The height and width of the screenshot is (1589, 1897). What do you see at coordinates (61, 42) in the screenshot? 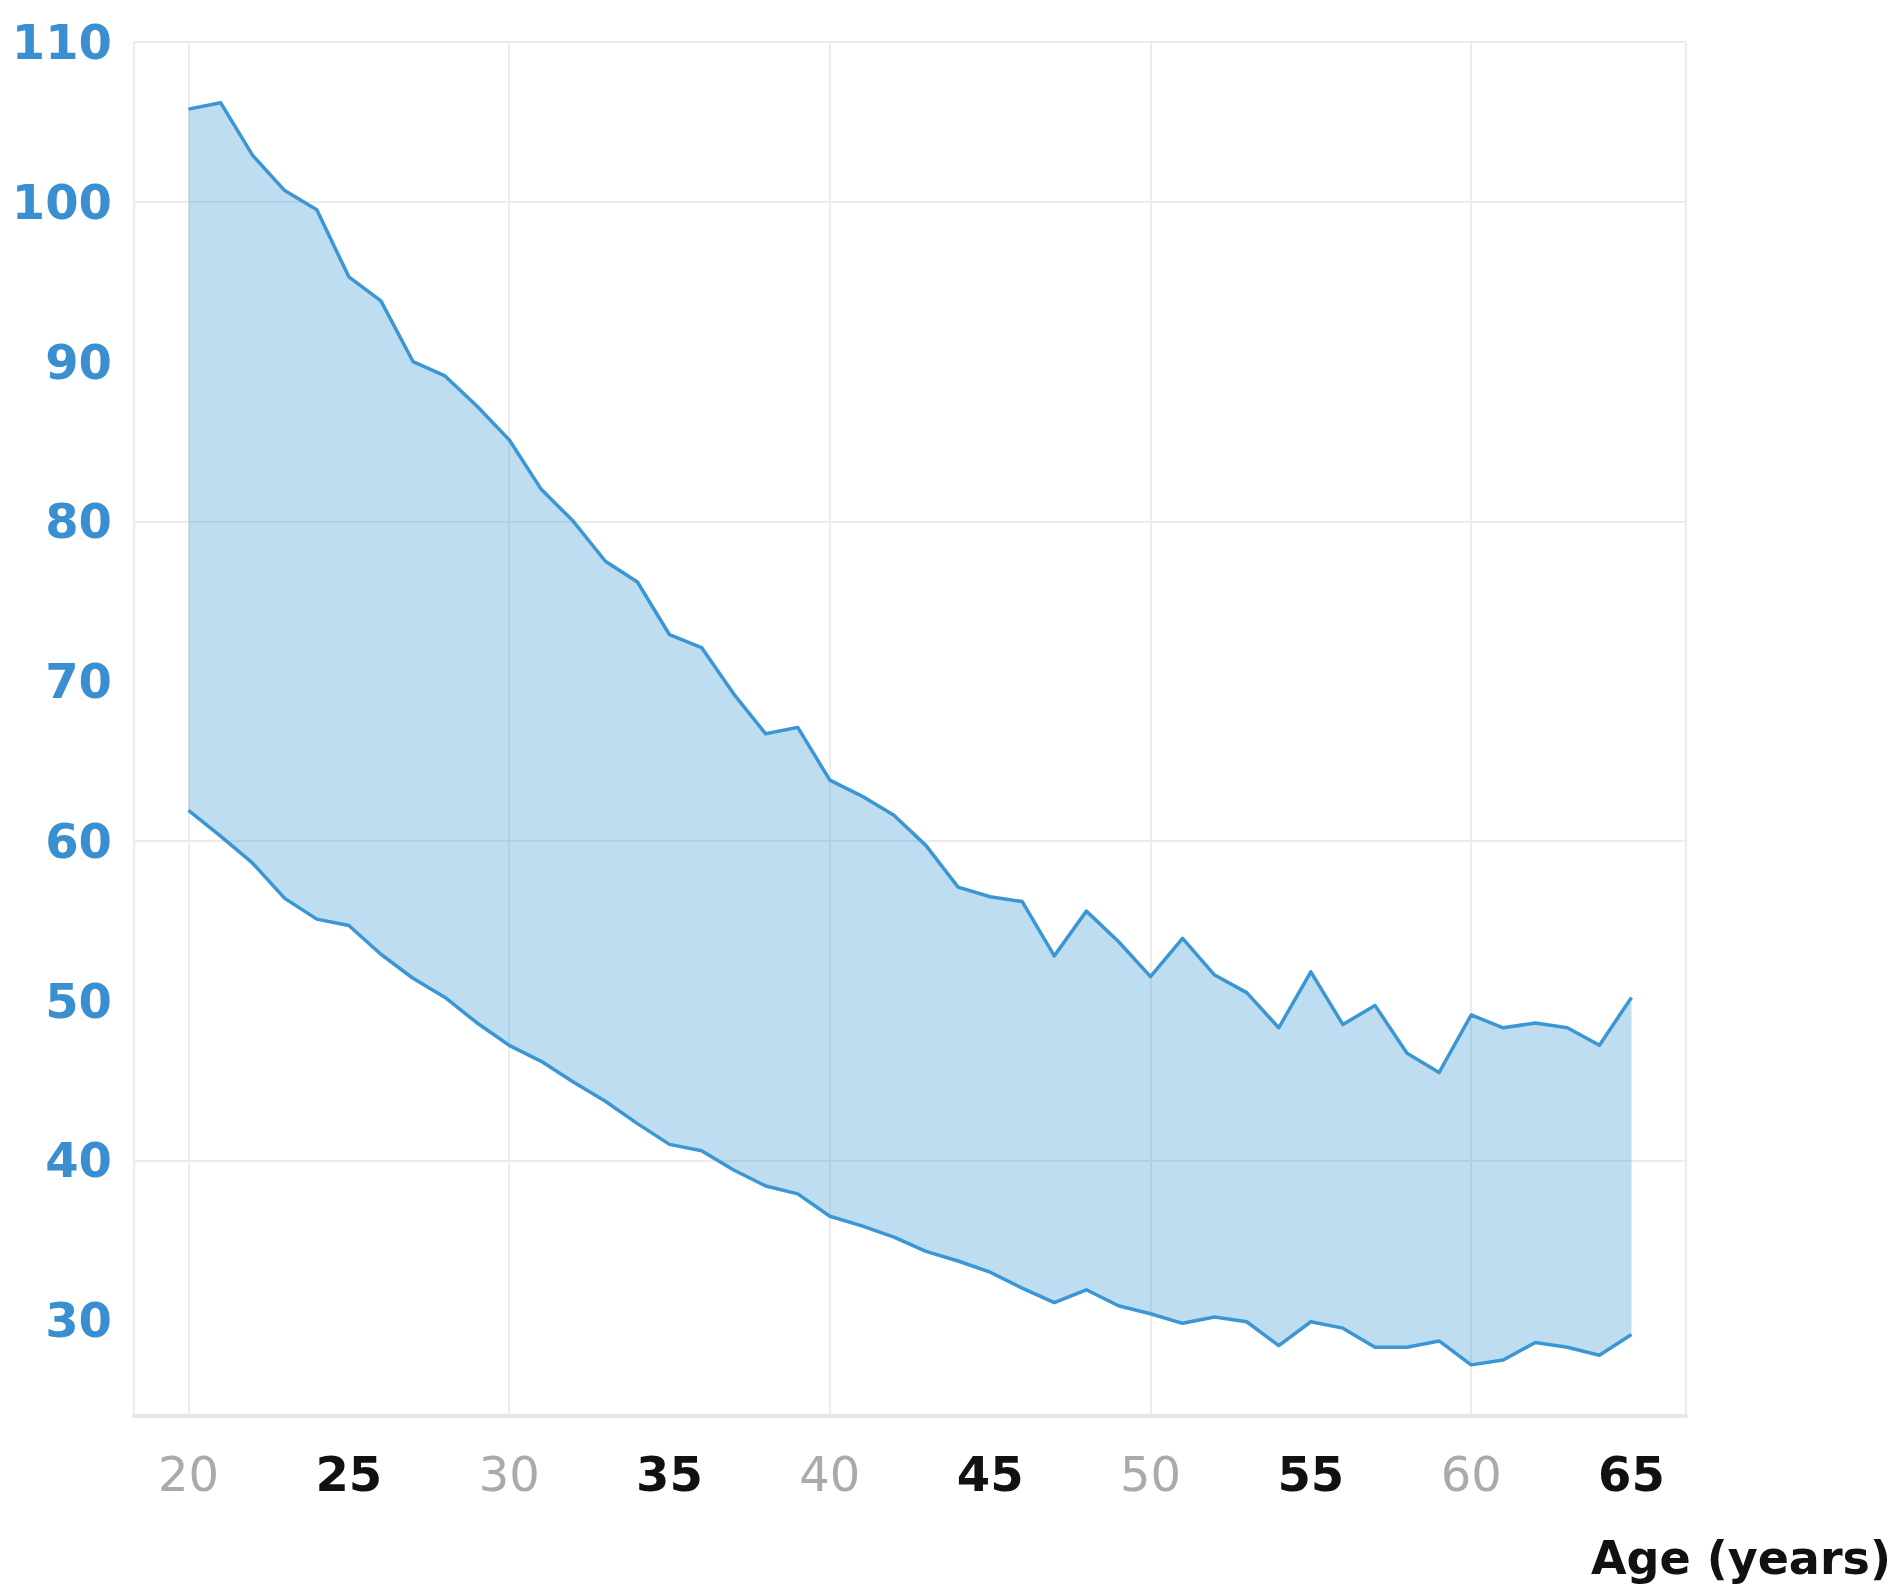
I see `y-tick-label: 110` at bounding box center [61, 42].